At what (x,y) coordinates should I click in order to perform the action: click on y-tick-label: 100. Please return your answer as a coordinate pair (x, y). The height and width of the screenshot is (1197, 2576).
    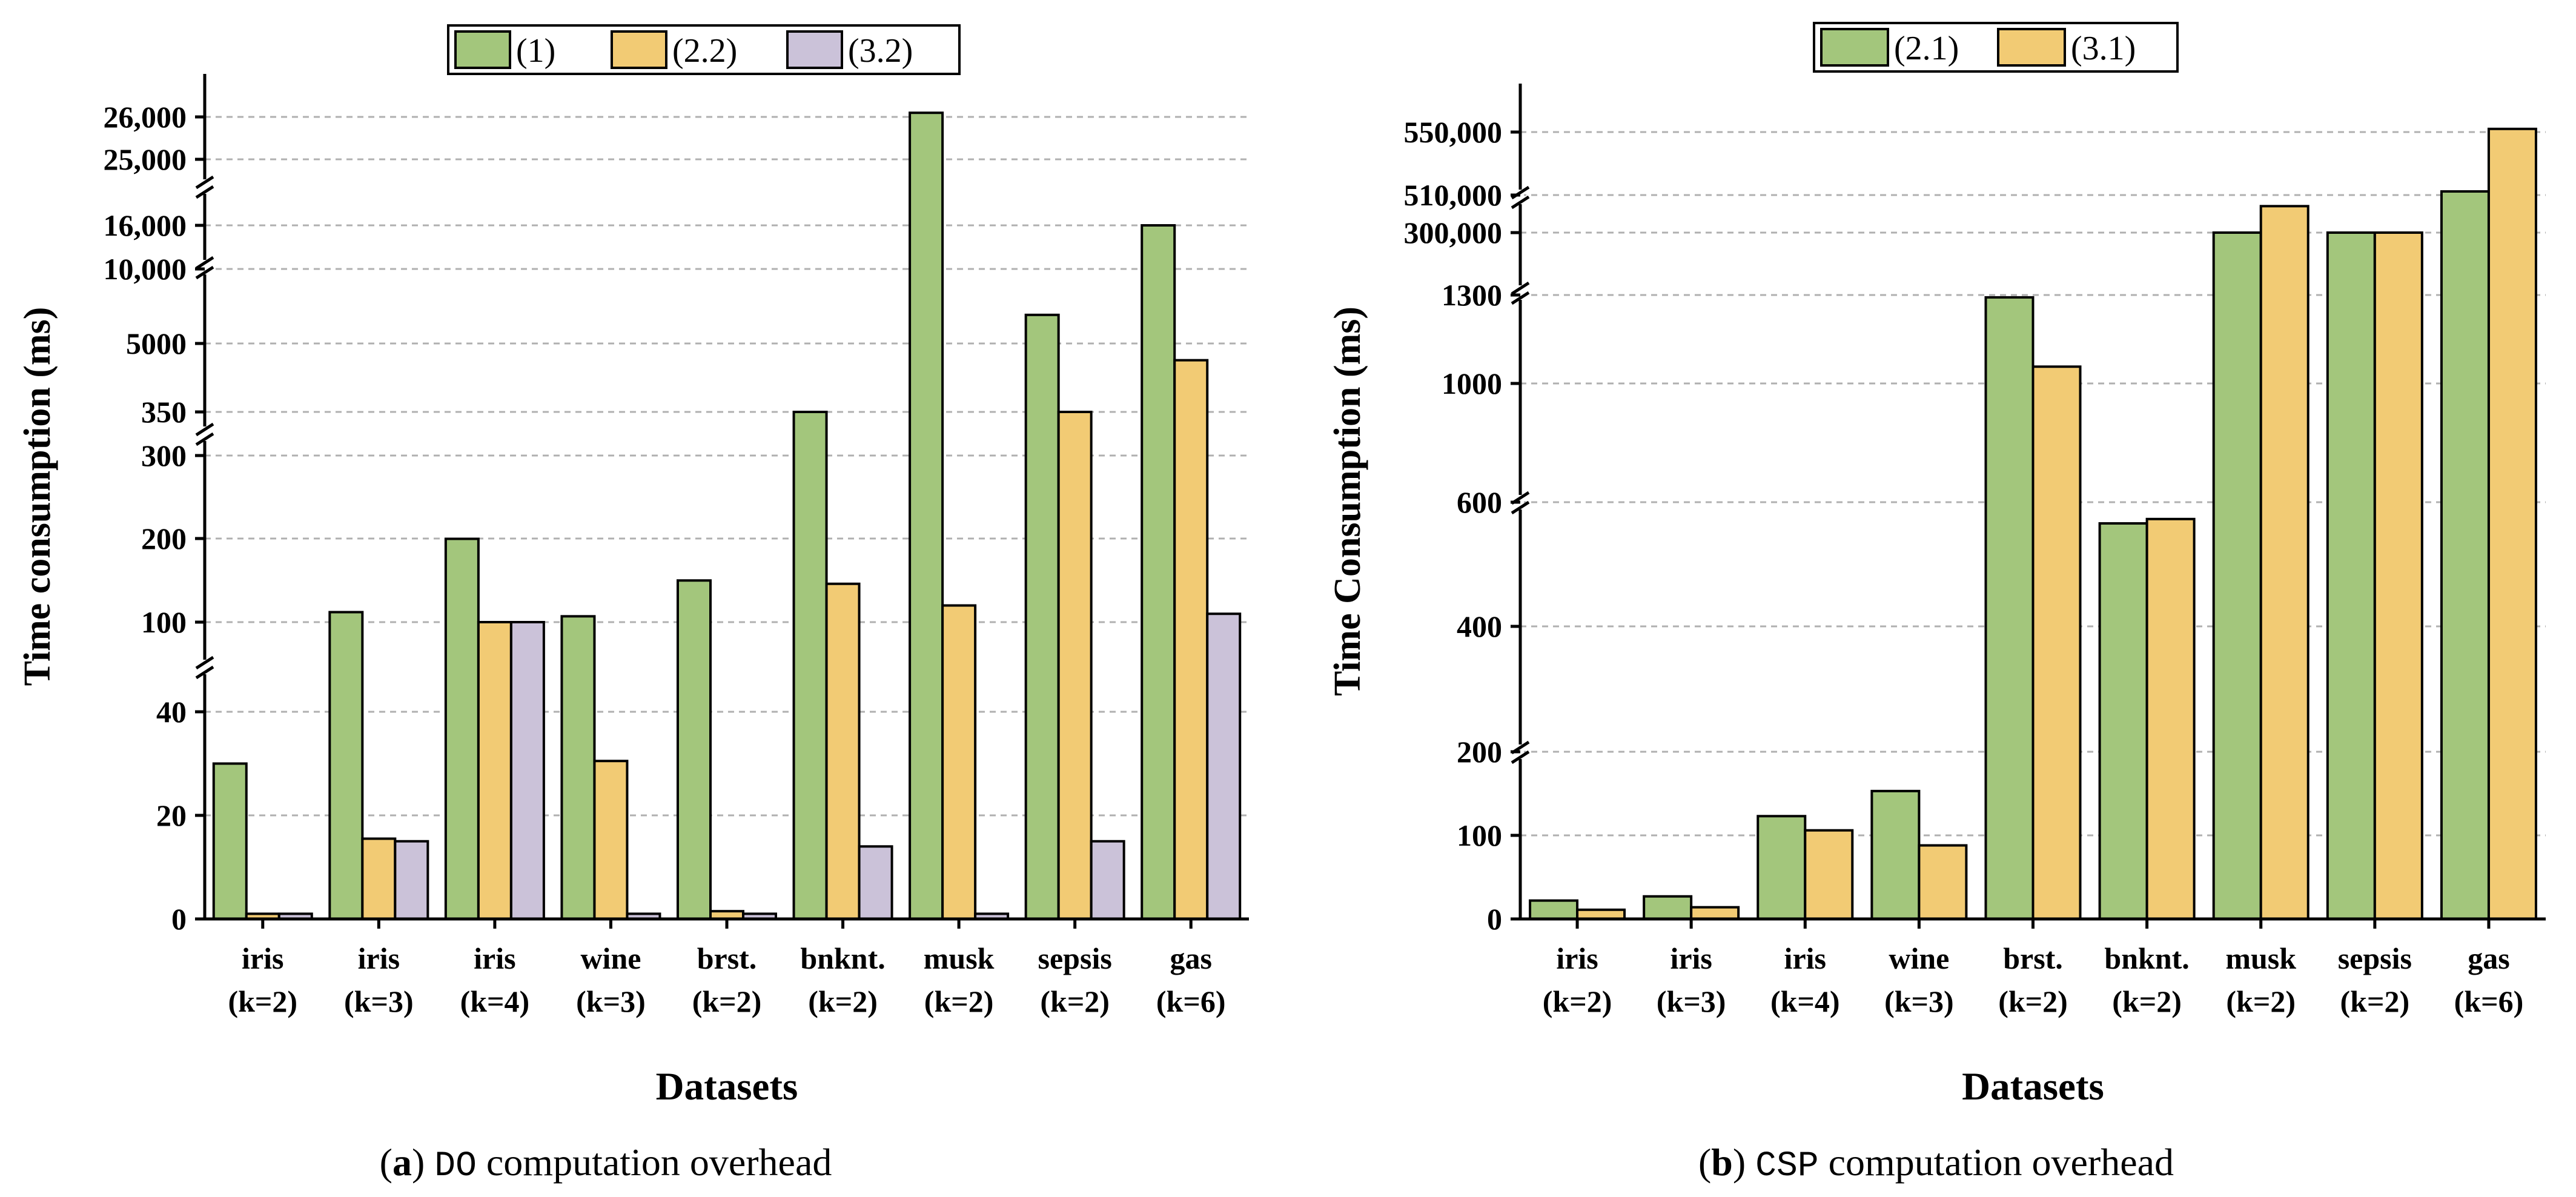
    Looking at the image, I should click on (164, 622).